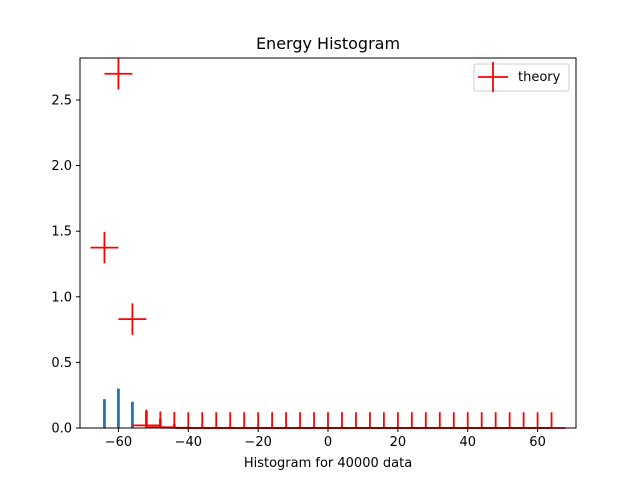  What do you see at coordinates (328, 442) in the screenshot?
I see `x-tick-label: 0` at bounding box center [328, 442].